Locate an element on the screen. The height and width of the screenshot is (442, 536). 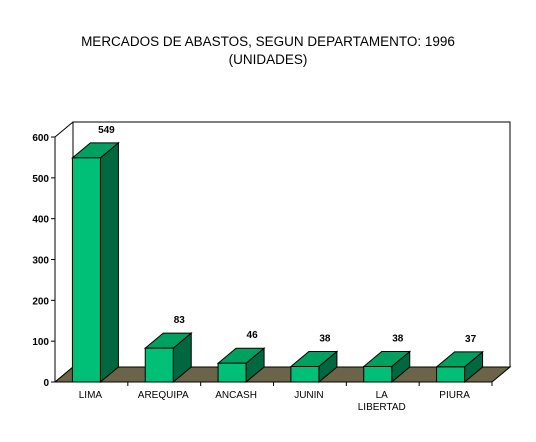
x-category-label: LA is located at coordinates (382, 395).